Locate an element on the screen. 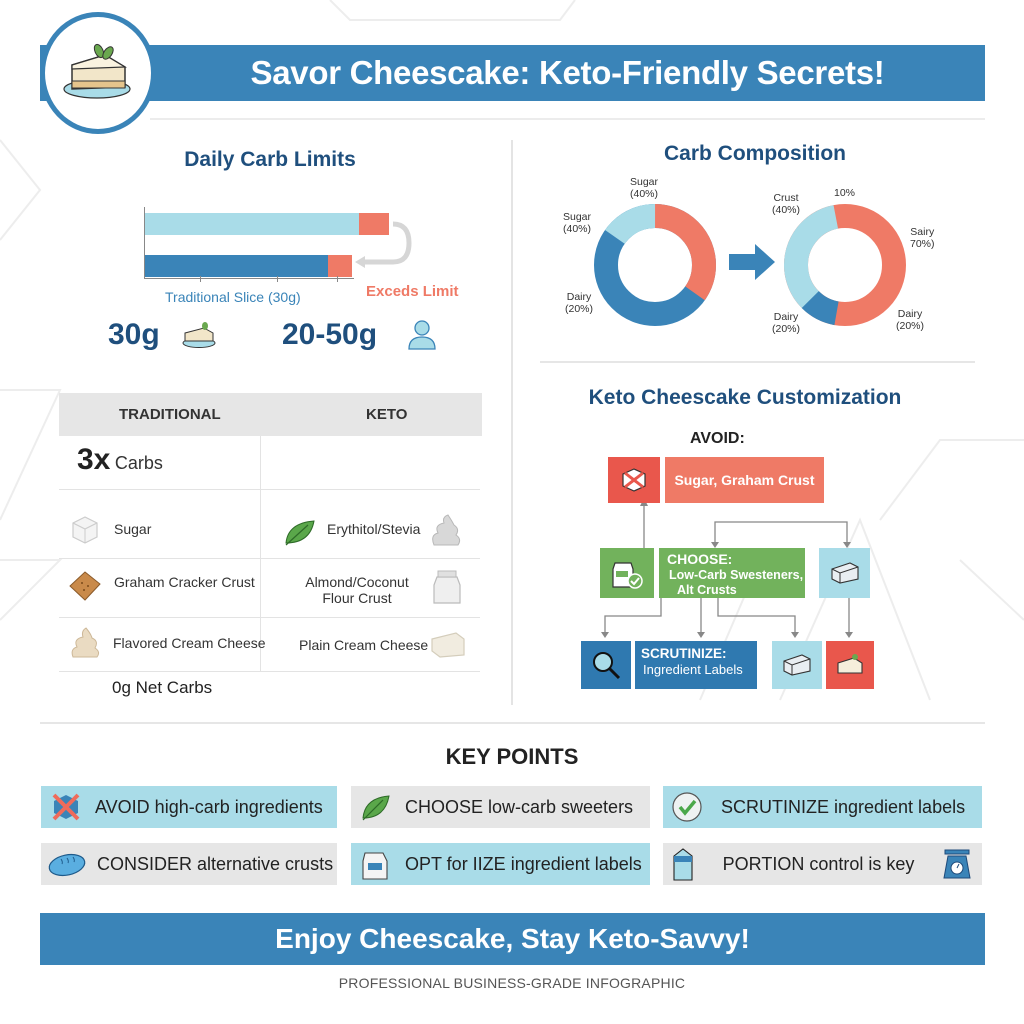 The height and width of the screenshot is (1024, 1024). keto-item-cream-cheese: Plain Cream Cheese is located at coordinates (364, 645).